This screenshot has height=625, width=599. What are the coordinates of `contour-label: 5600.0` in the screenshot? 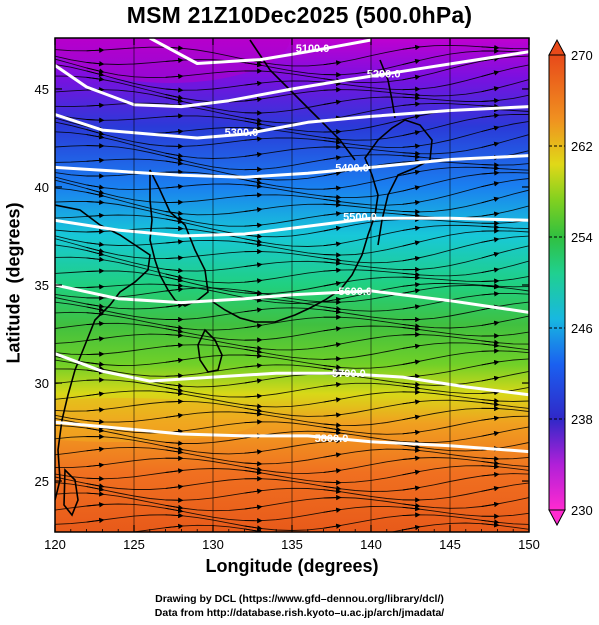 It's located at (355, 292).